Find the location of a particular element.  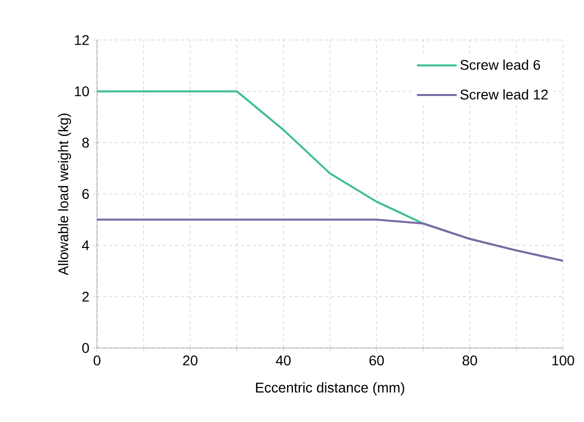

x-tick-label: 20 is located at coordinates (190, 361).